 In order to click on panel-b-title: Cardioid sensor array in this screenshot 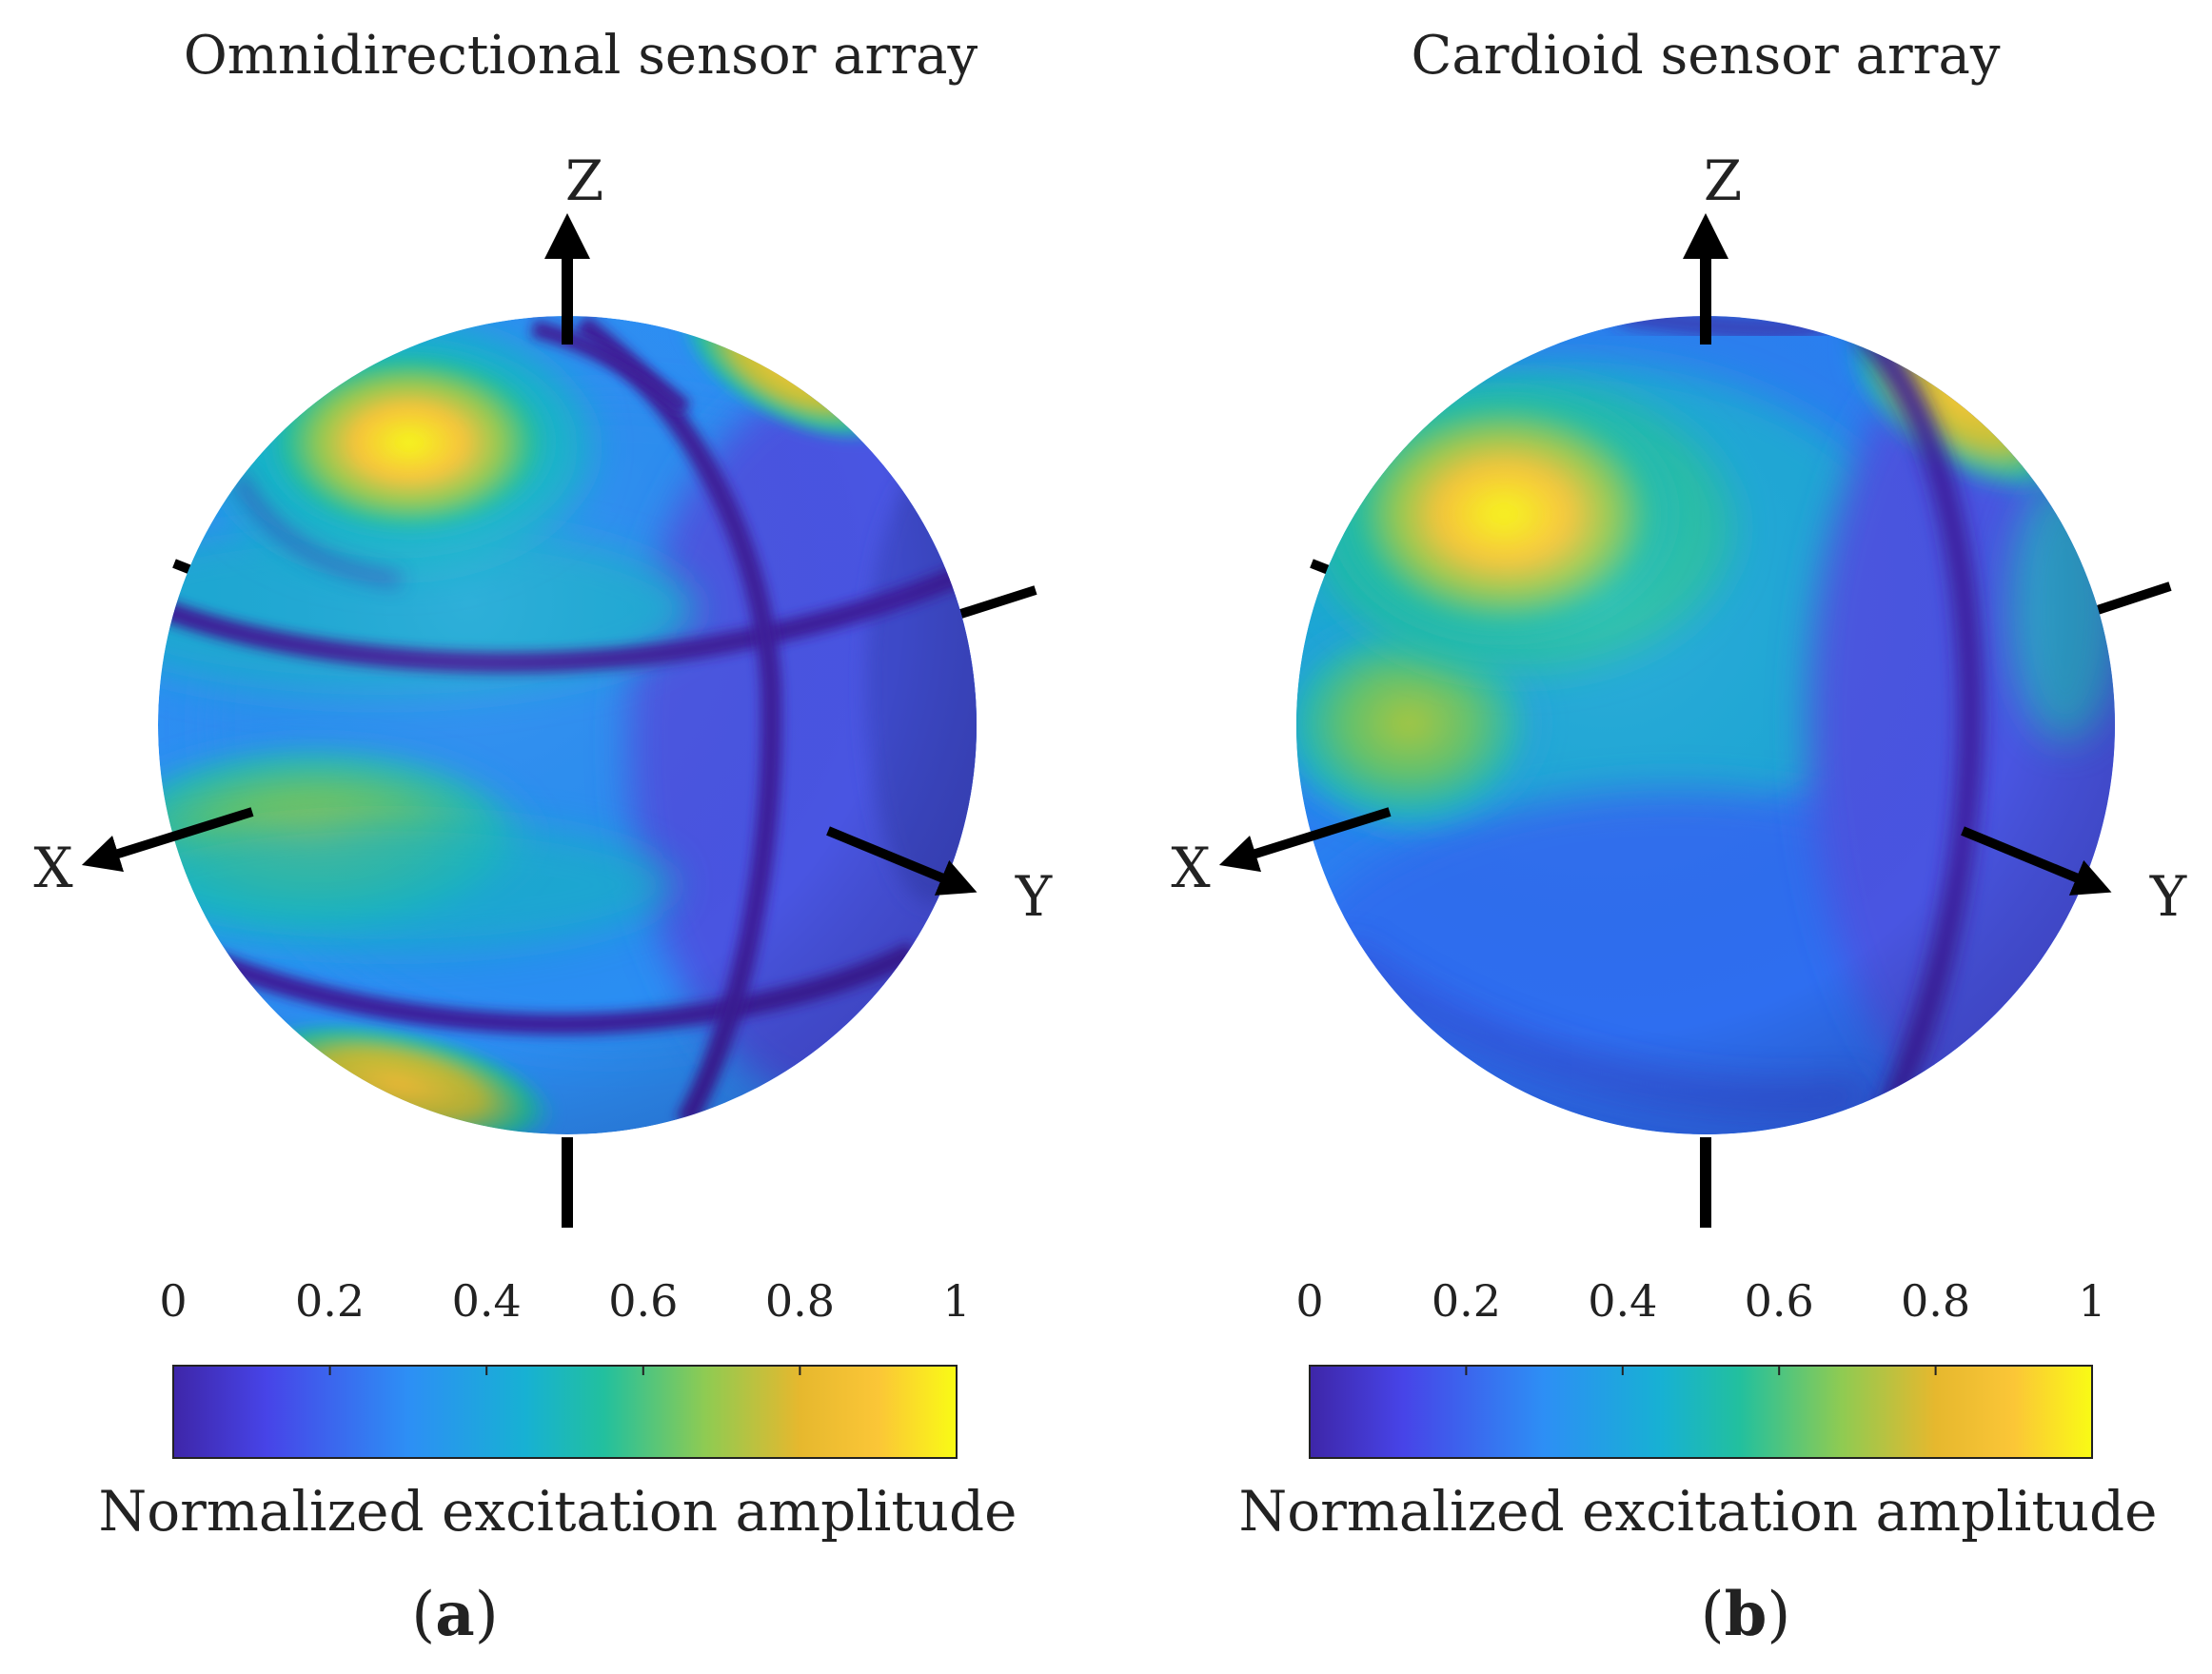, I will do `click(1706, 56)`.